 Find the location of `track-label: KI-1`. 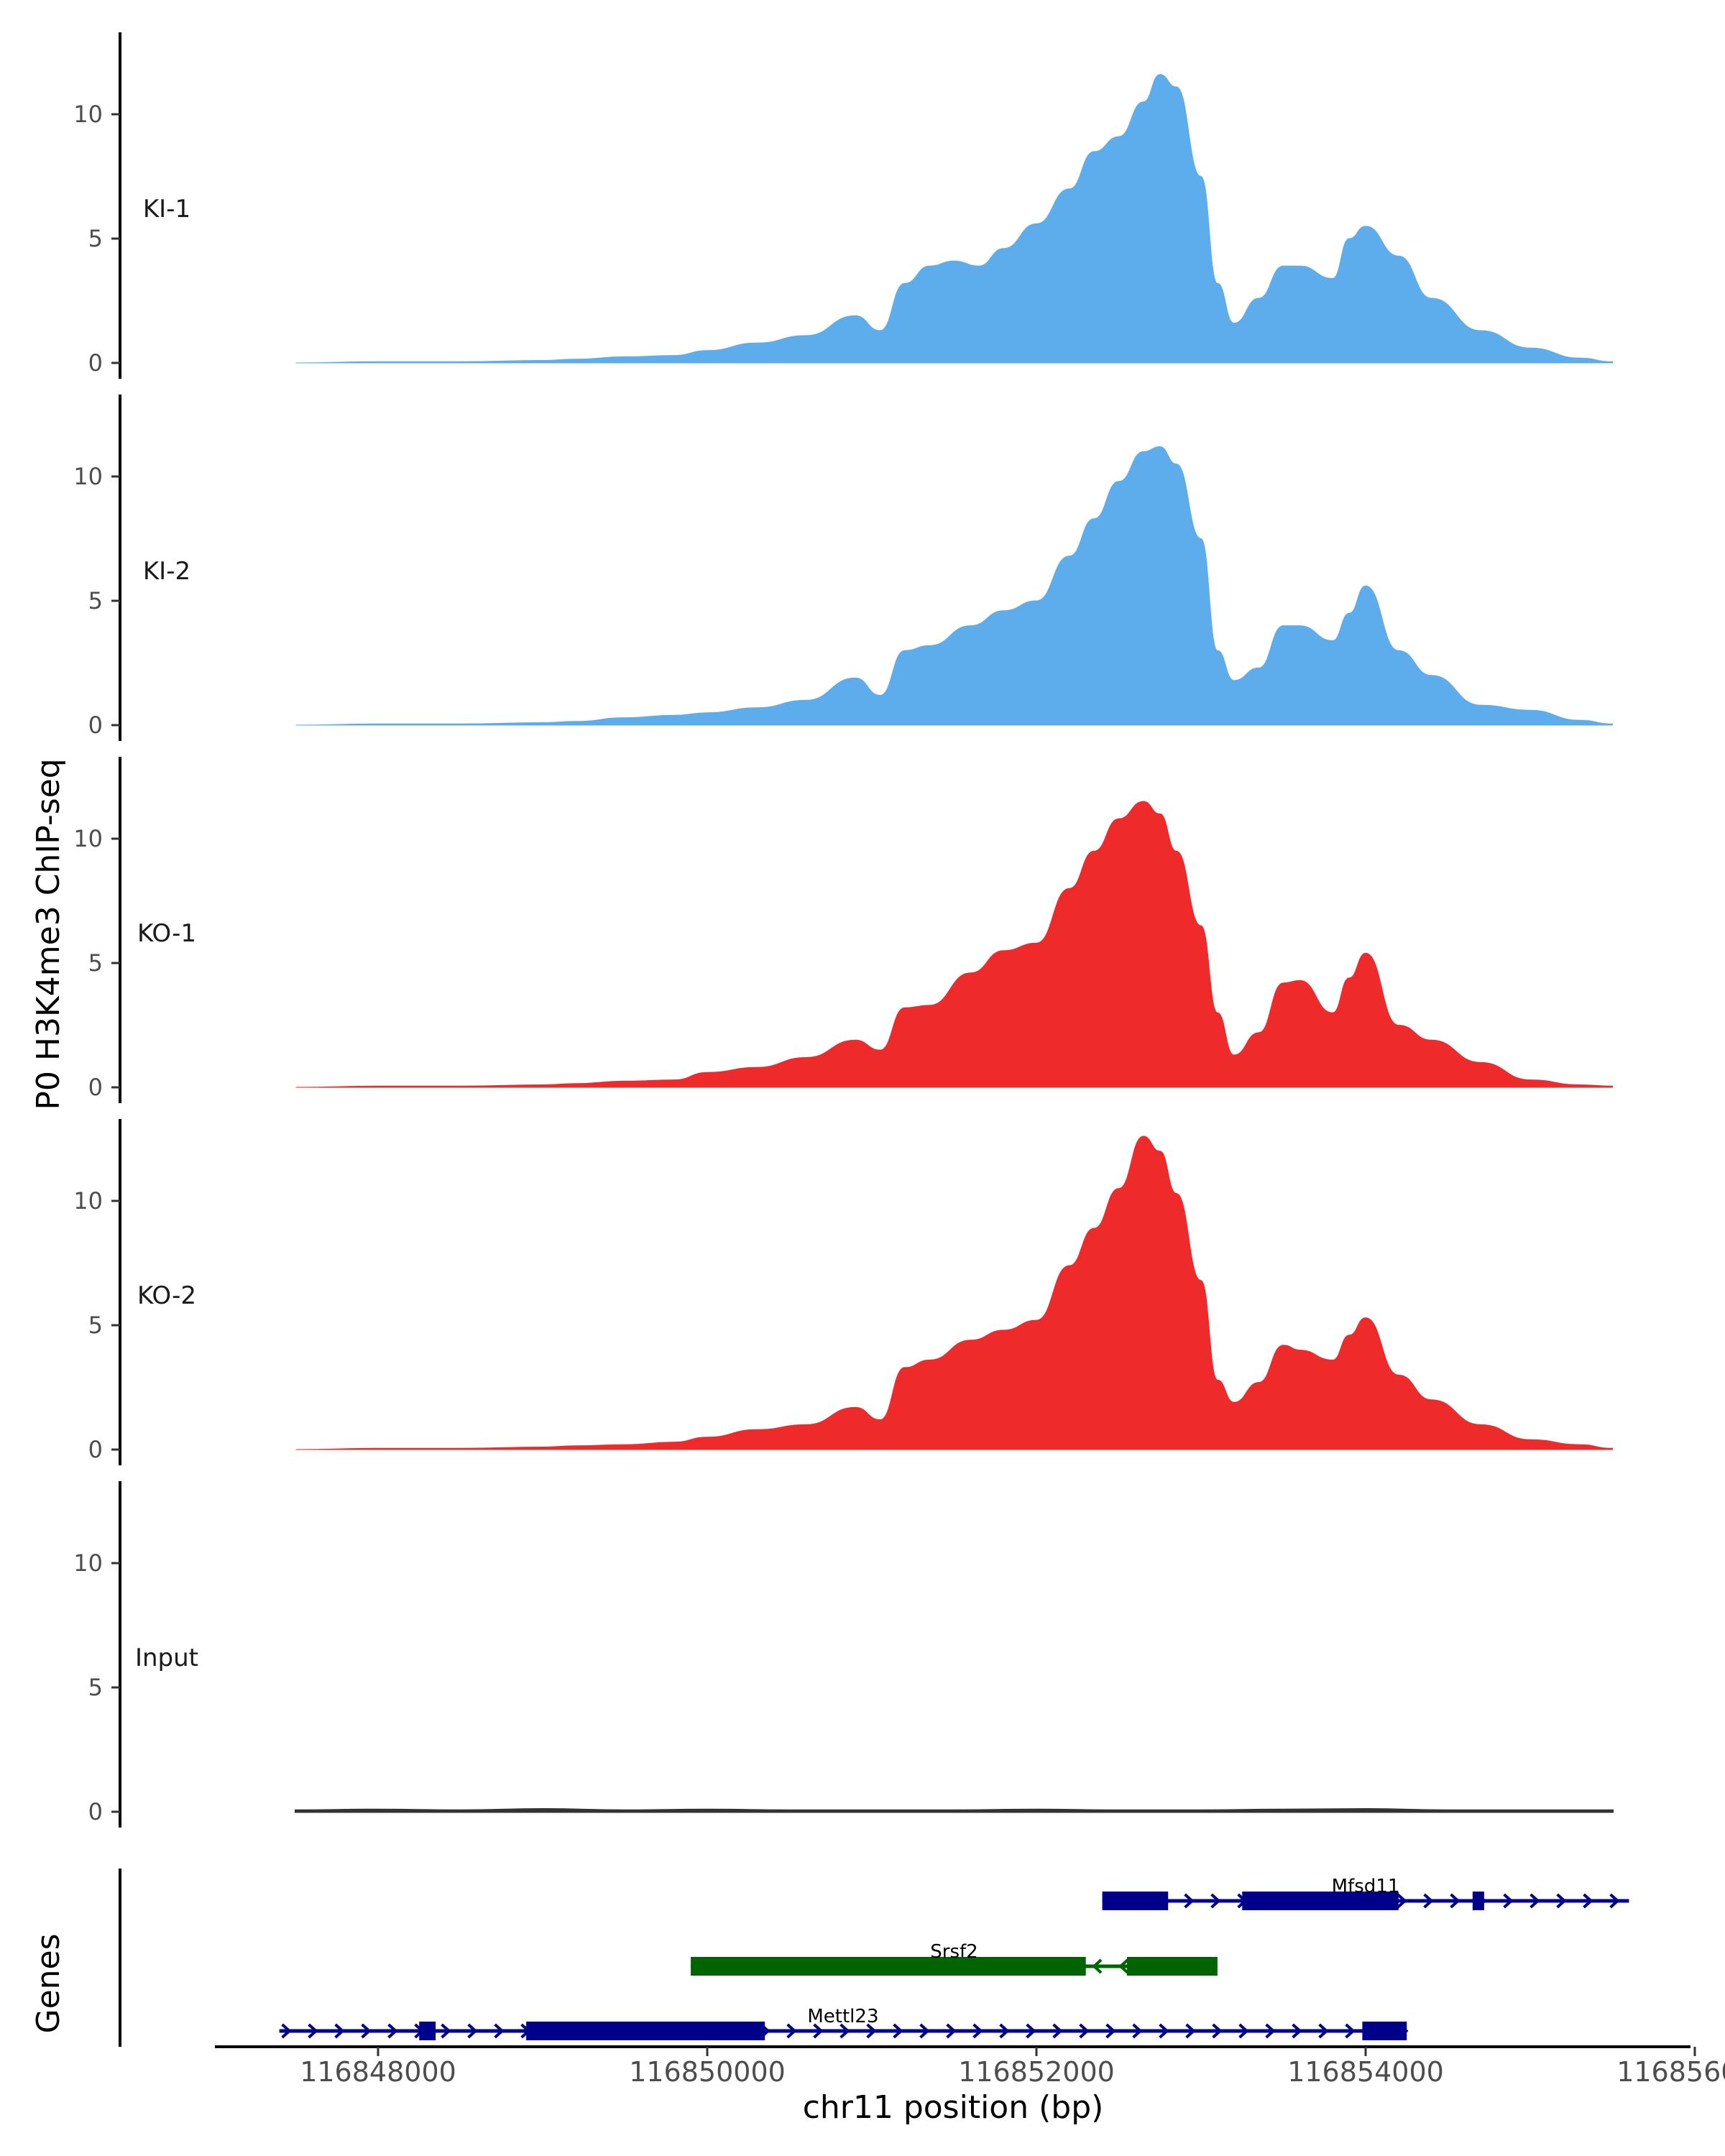

track-label: KI-1 is located at coordinates (166, 209).